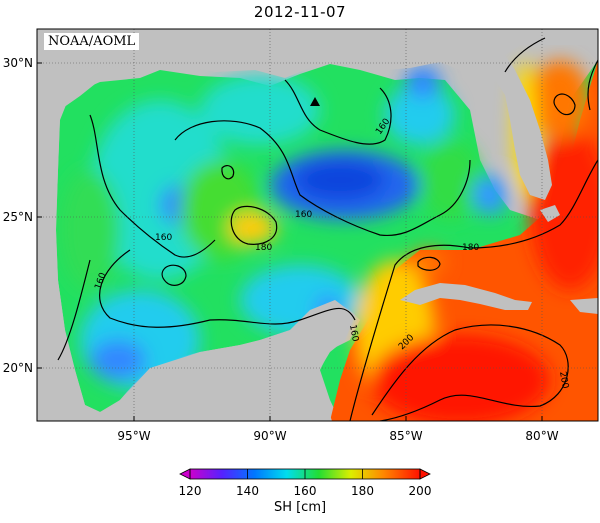 The width and height of the screenshot is (600, 523). Describe the element at coordinates (190, 491) in the screenshot. I see `colorbar-tick-label: 120` at that location.